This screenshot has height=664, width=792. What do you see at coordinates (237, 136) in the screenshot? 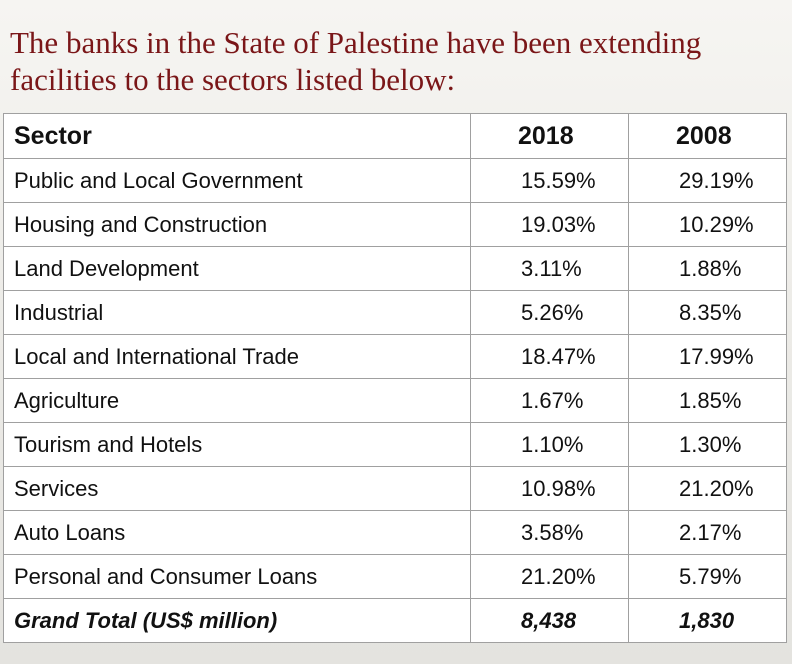
I see `header-sector: Sector` at bounding box center [237, 136].